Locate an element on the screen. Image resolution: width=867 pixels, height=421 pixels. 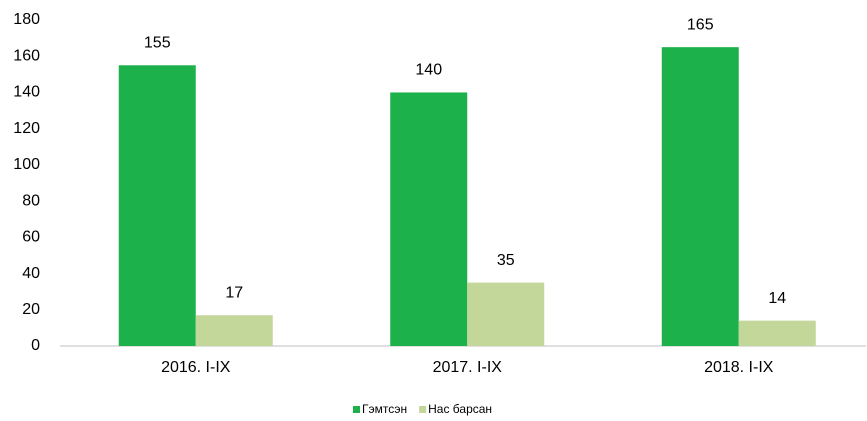
y-tick-label: 140 is located at coordinates (26, 92).